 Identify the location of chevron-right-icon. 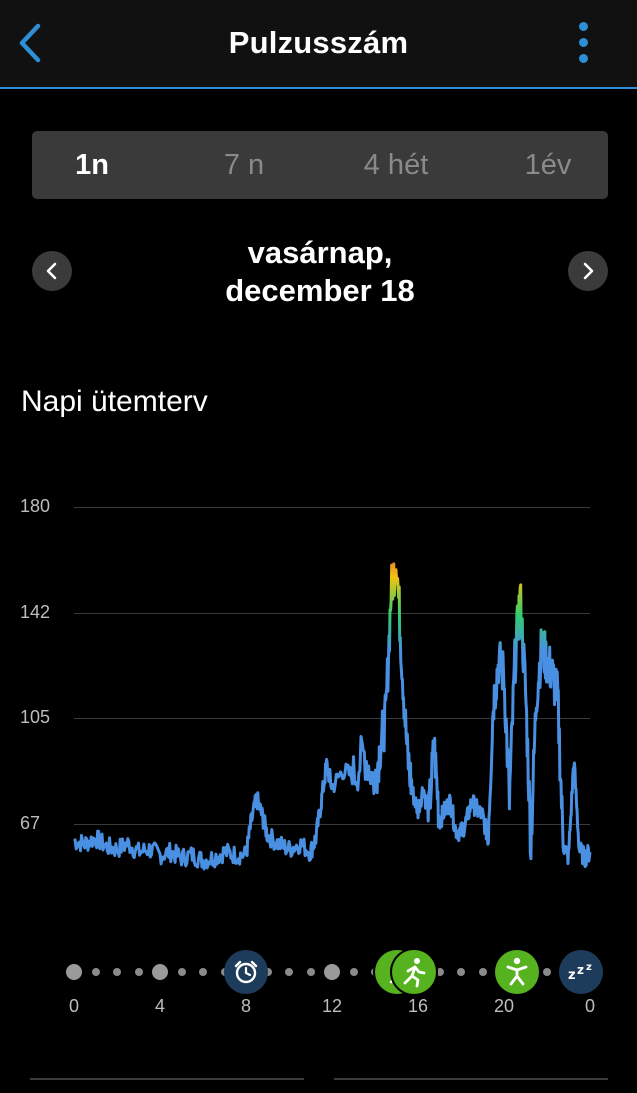
(588, 271).